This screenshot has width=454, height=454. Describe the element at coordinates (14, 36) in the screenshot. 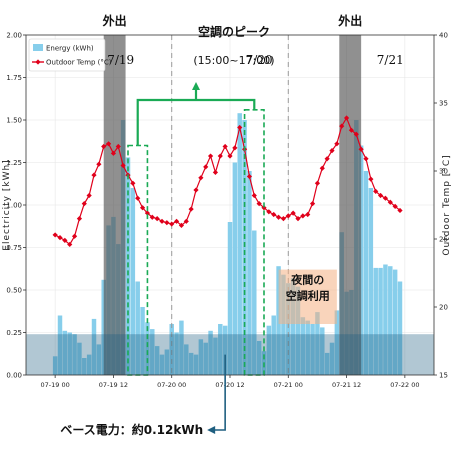

I see `y-tick-label: 2.00` at that location.